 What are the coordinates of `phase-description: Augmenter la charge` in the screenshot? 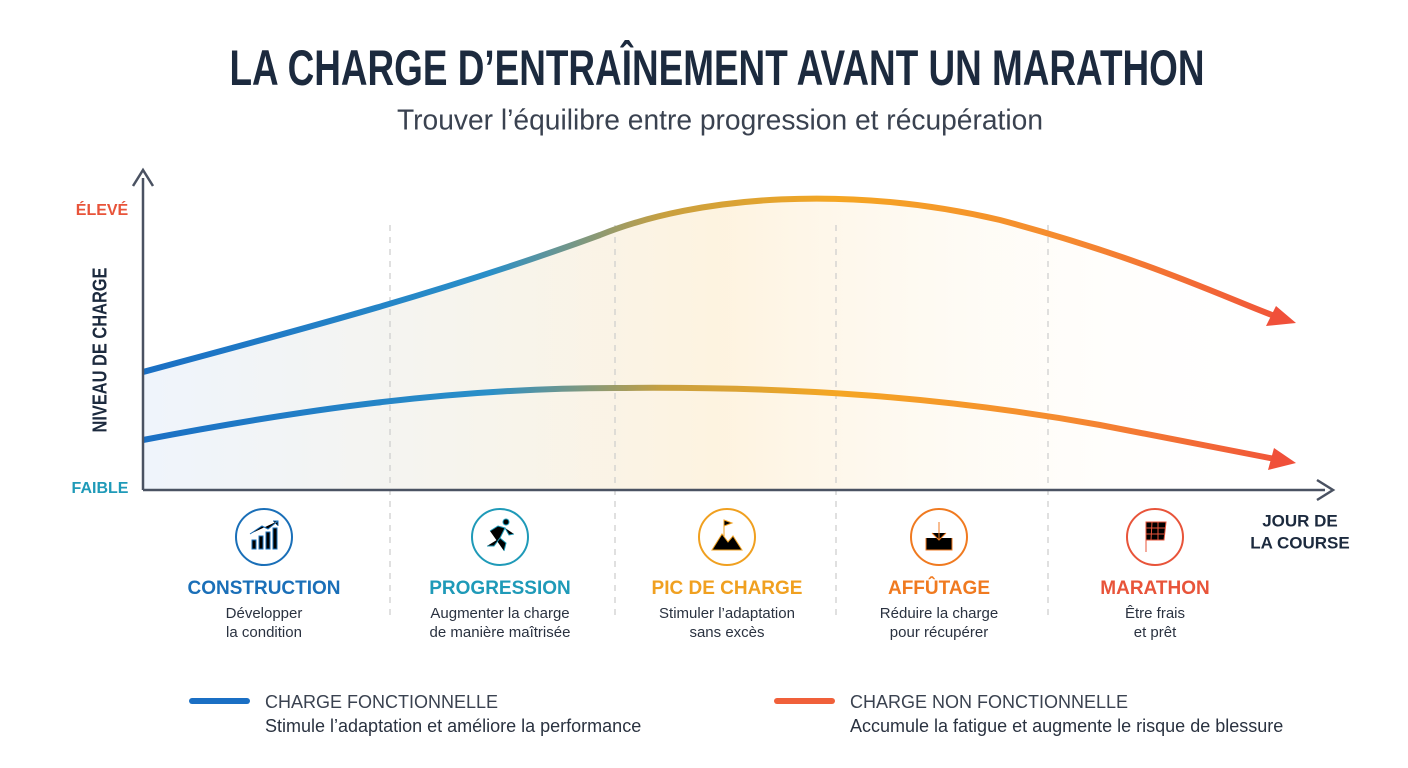 It's located at (499, 613).